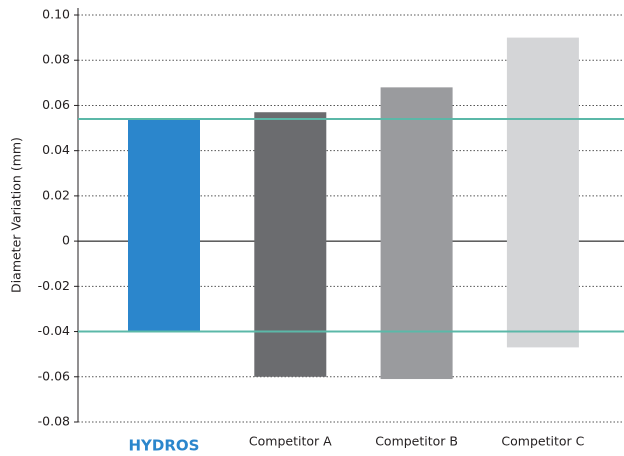 Image resolution: width=624 pixels, height=456 pixels. I want to click on y-tick-label: 0.06, so click(56, 104).